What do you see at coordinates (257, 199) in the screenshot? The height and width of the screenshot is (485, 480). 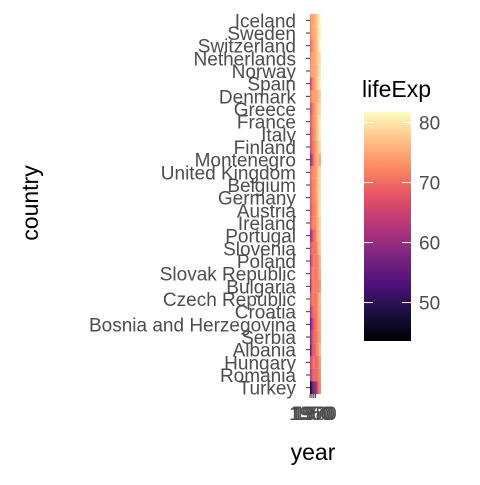 I see `y-tick-label: Germany` at bounding box center [257, 199].